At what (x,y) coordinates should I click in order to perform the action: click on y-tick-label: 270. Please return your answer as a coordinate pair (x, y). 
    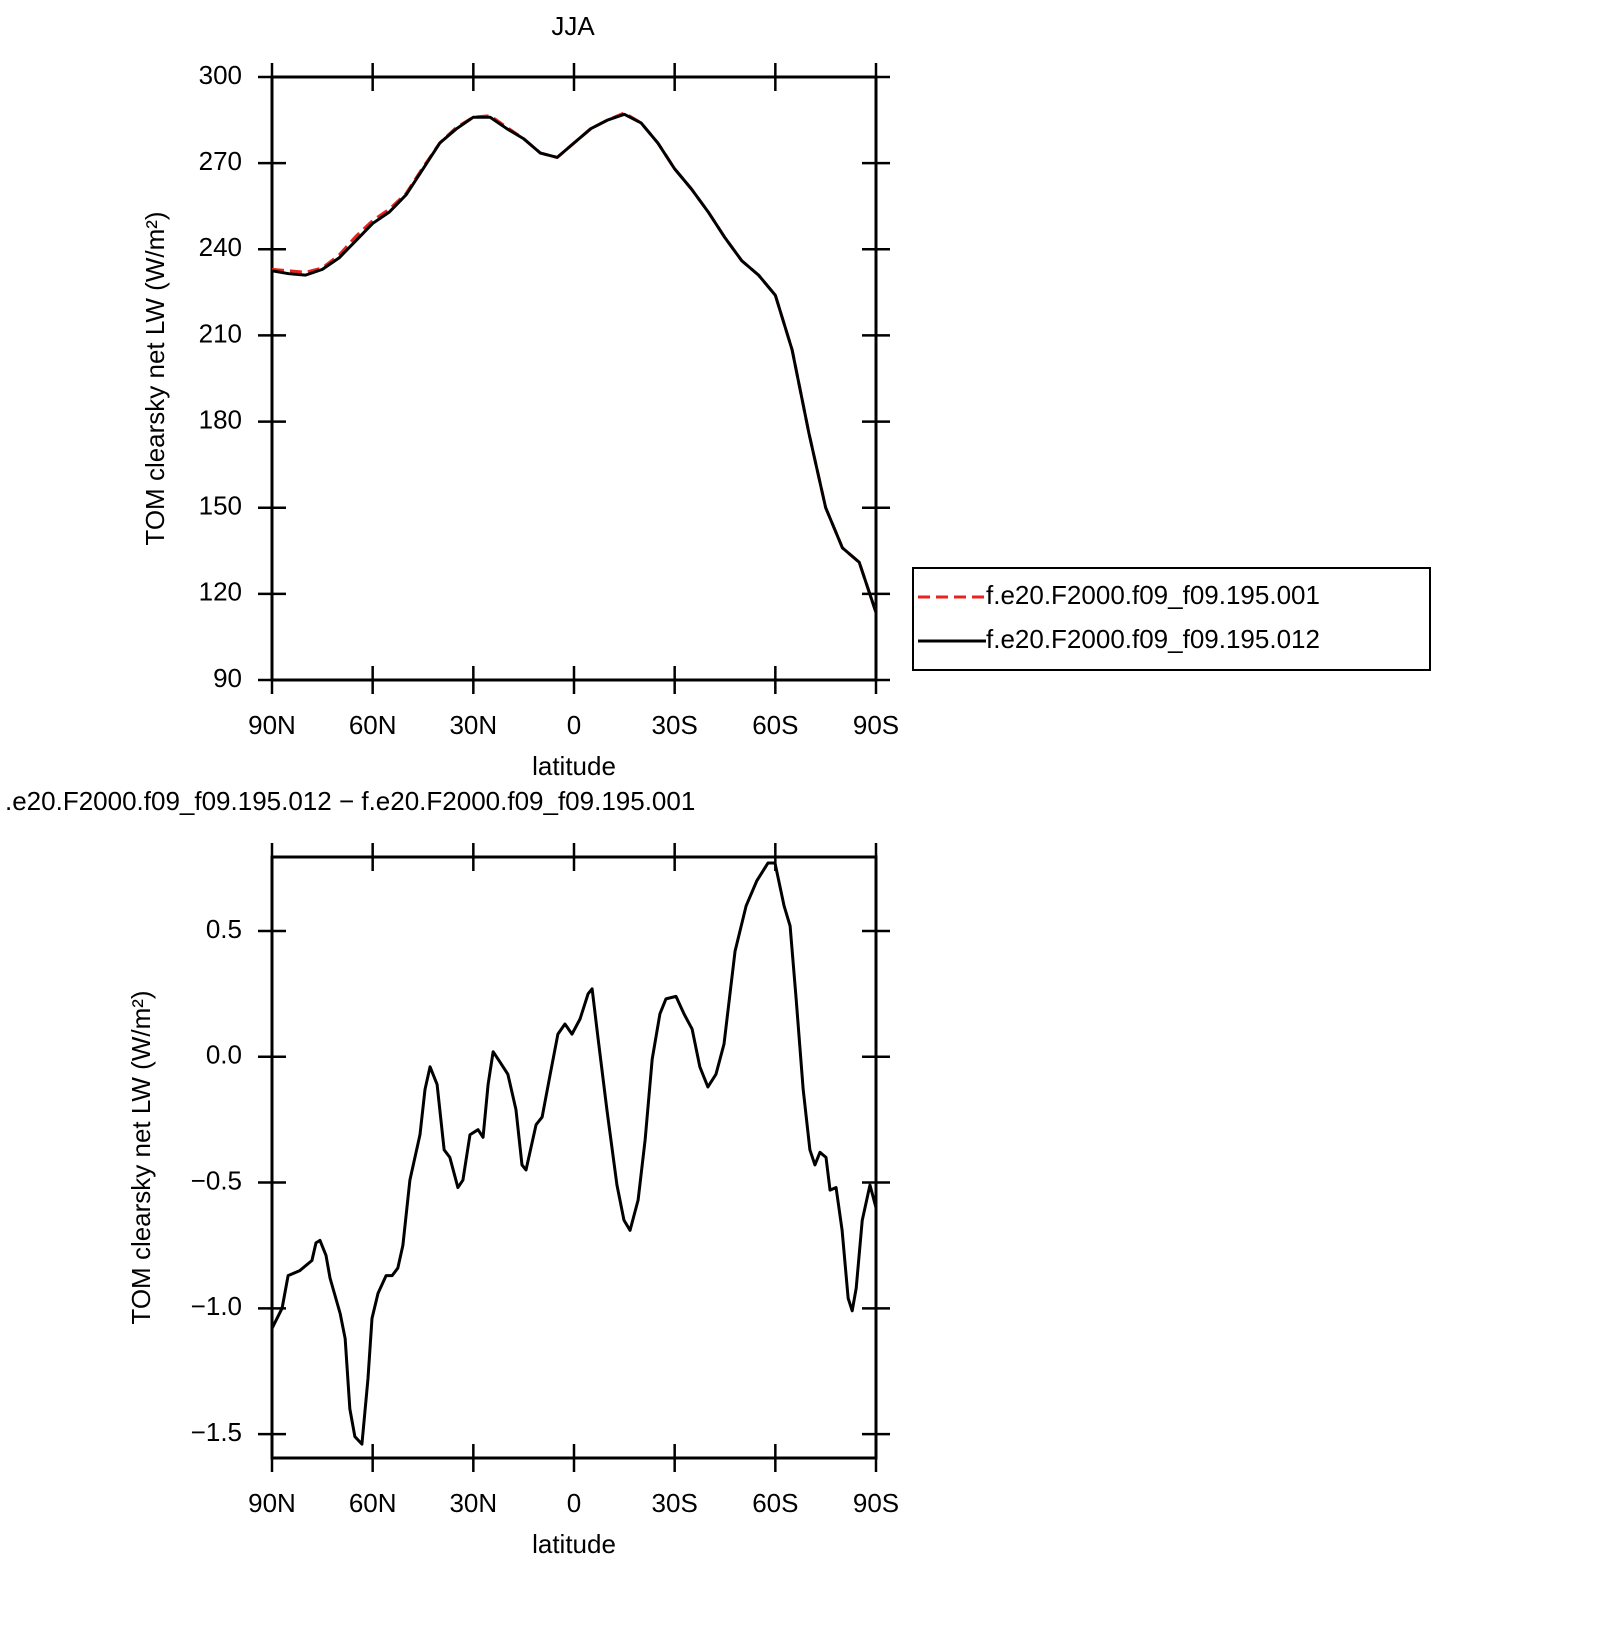
    Looking at the image, I should click on (220, 161).